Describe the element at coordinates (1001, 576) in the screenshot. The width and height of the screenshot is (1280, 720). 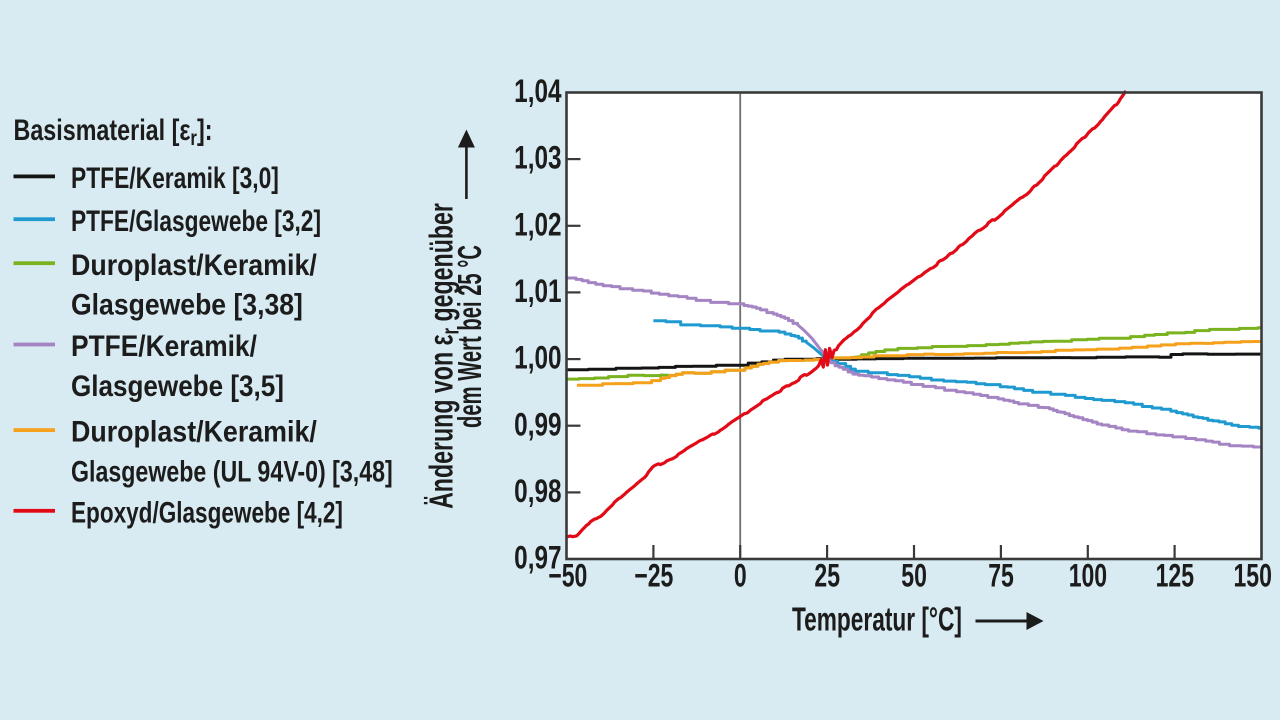
I see `svg-text: 75` at that location.